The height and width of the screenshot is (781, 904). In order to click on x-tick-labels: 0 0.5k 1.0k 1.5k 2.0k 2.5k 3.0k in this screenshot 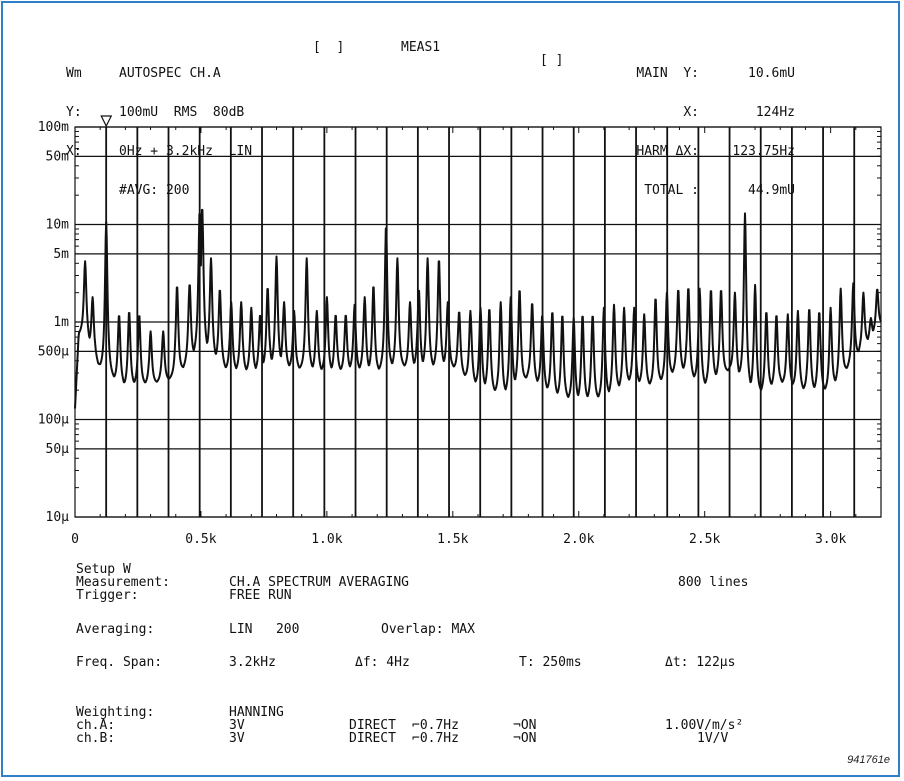, I will do `click(458, 539)`.